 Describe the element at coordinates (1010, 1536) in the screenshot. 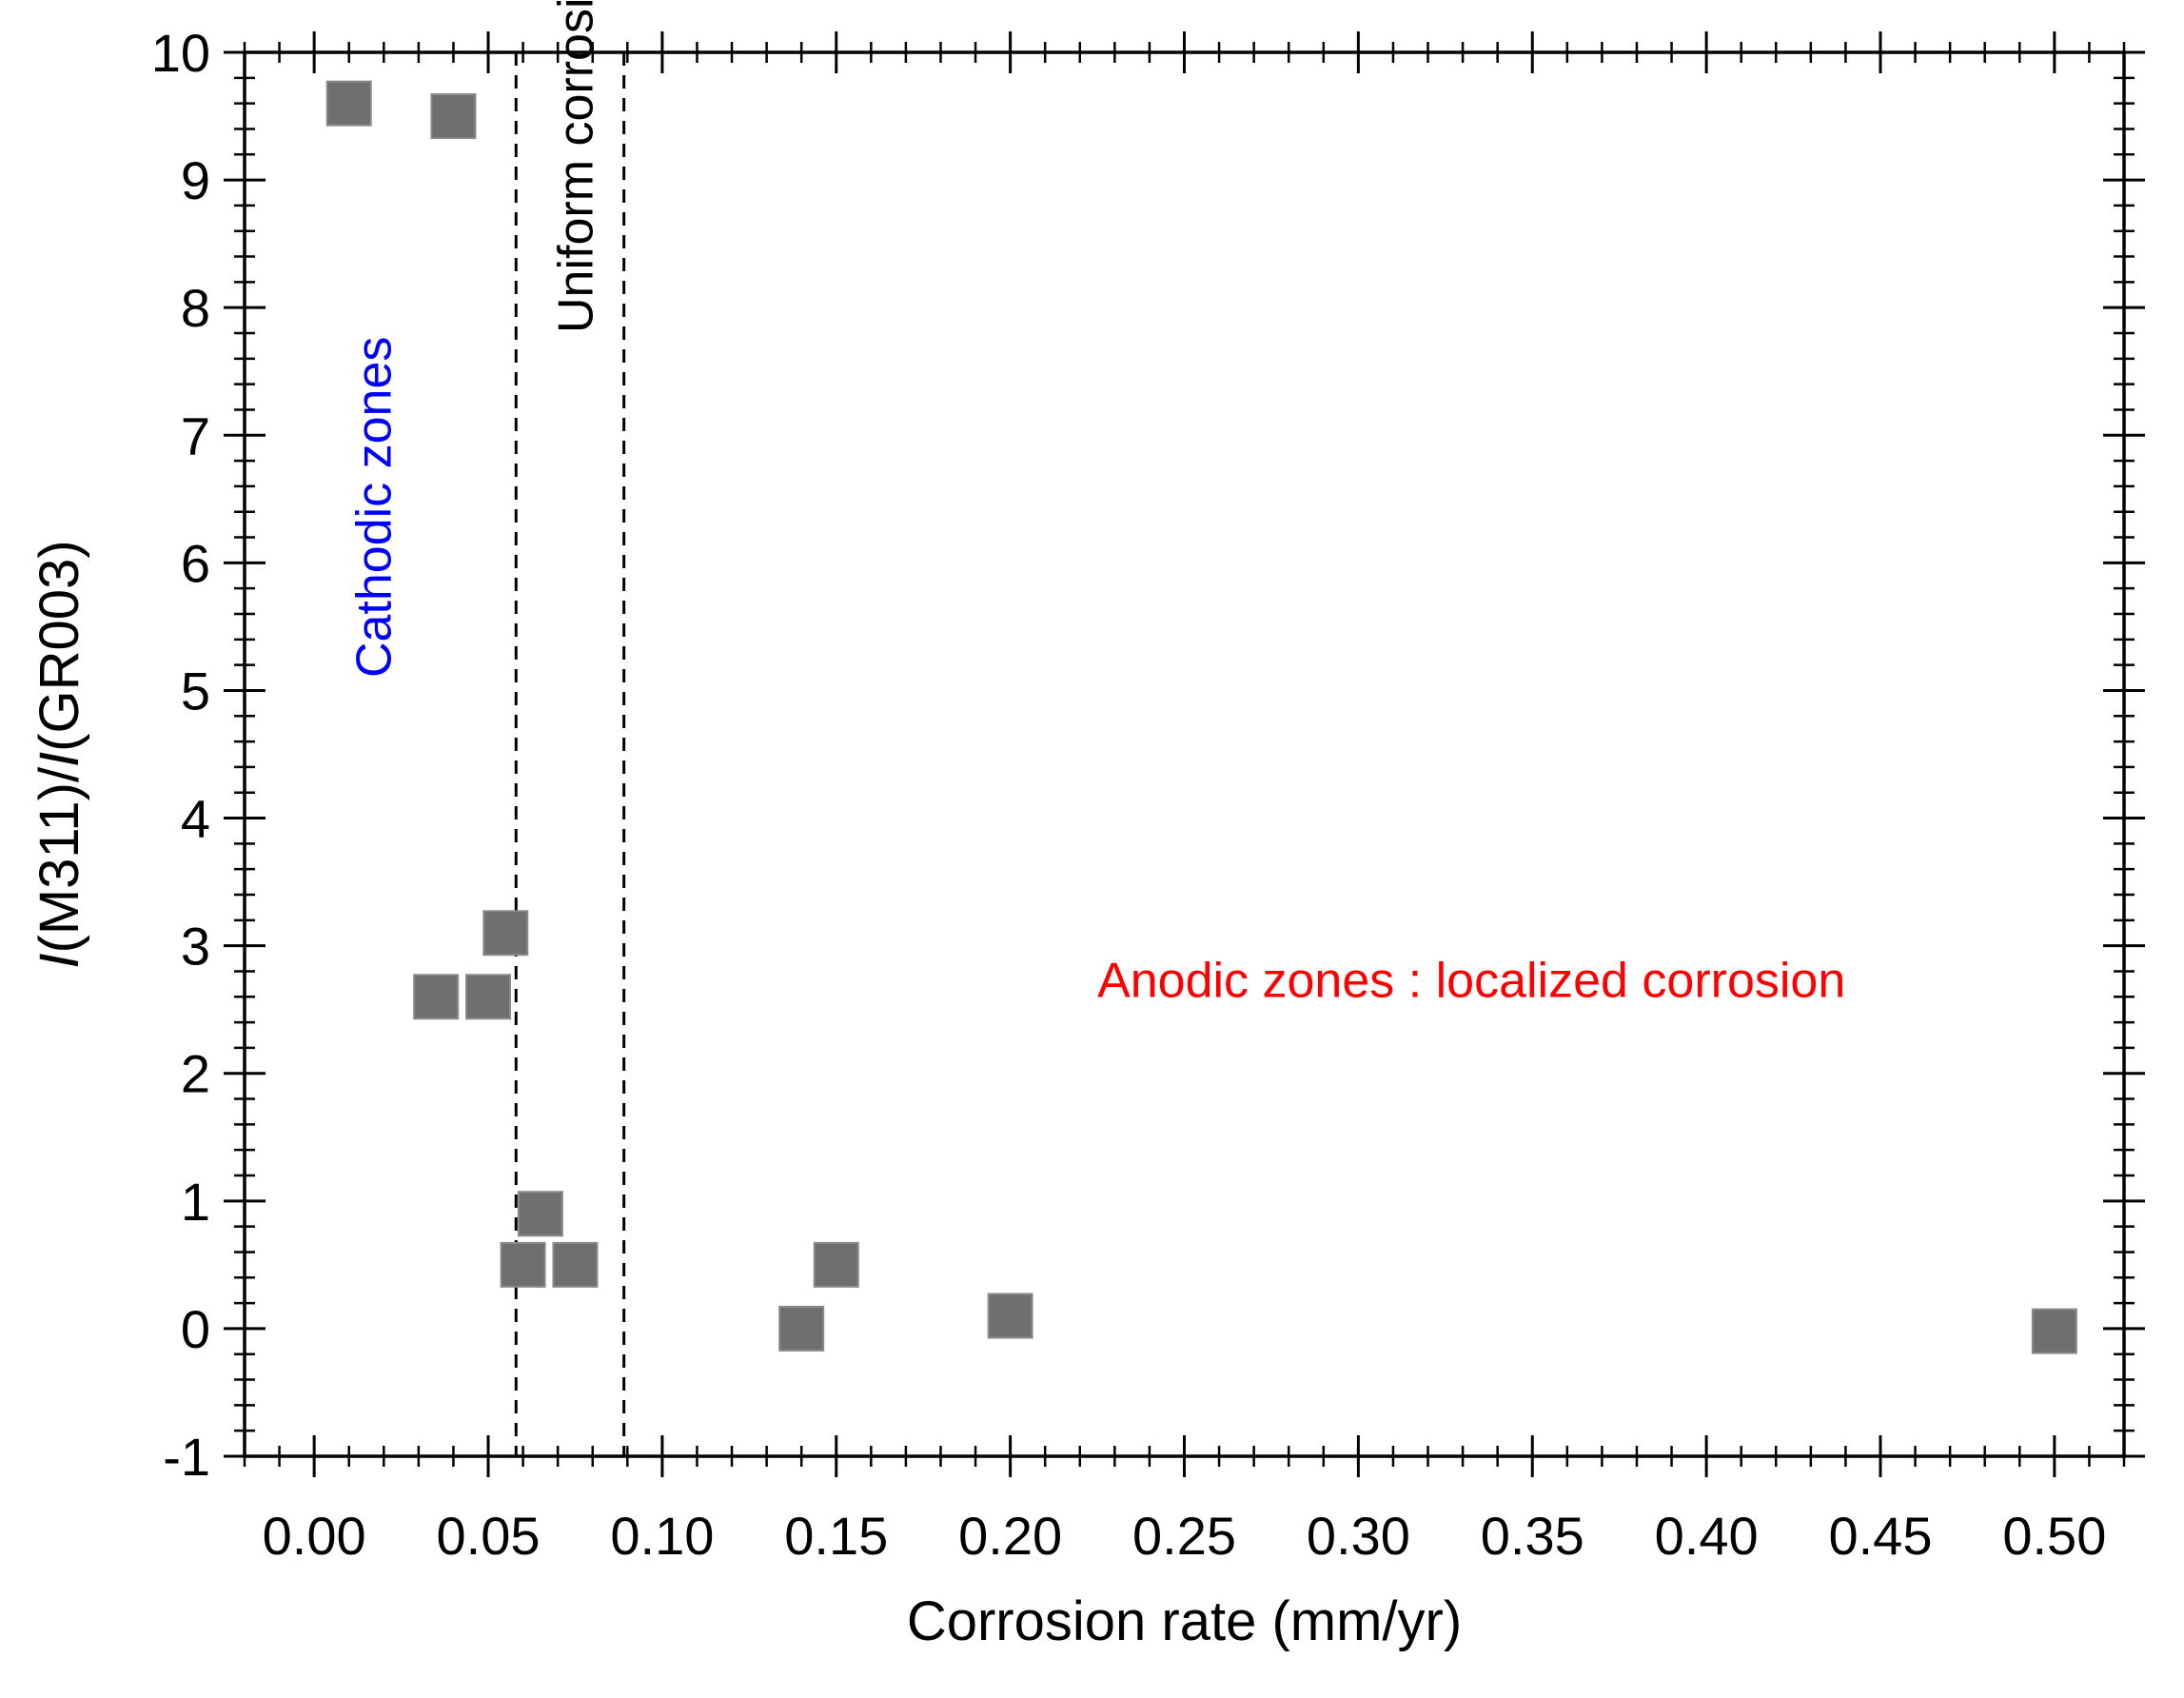

I see `x-tick-label: 0.20` at that location.